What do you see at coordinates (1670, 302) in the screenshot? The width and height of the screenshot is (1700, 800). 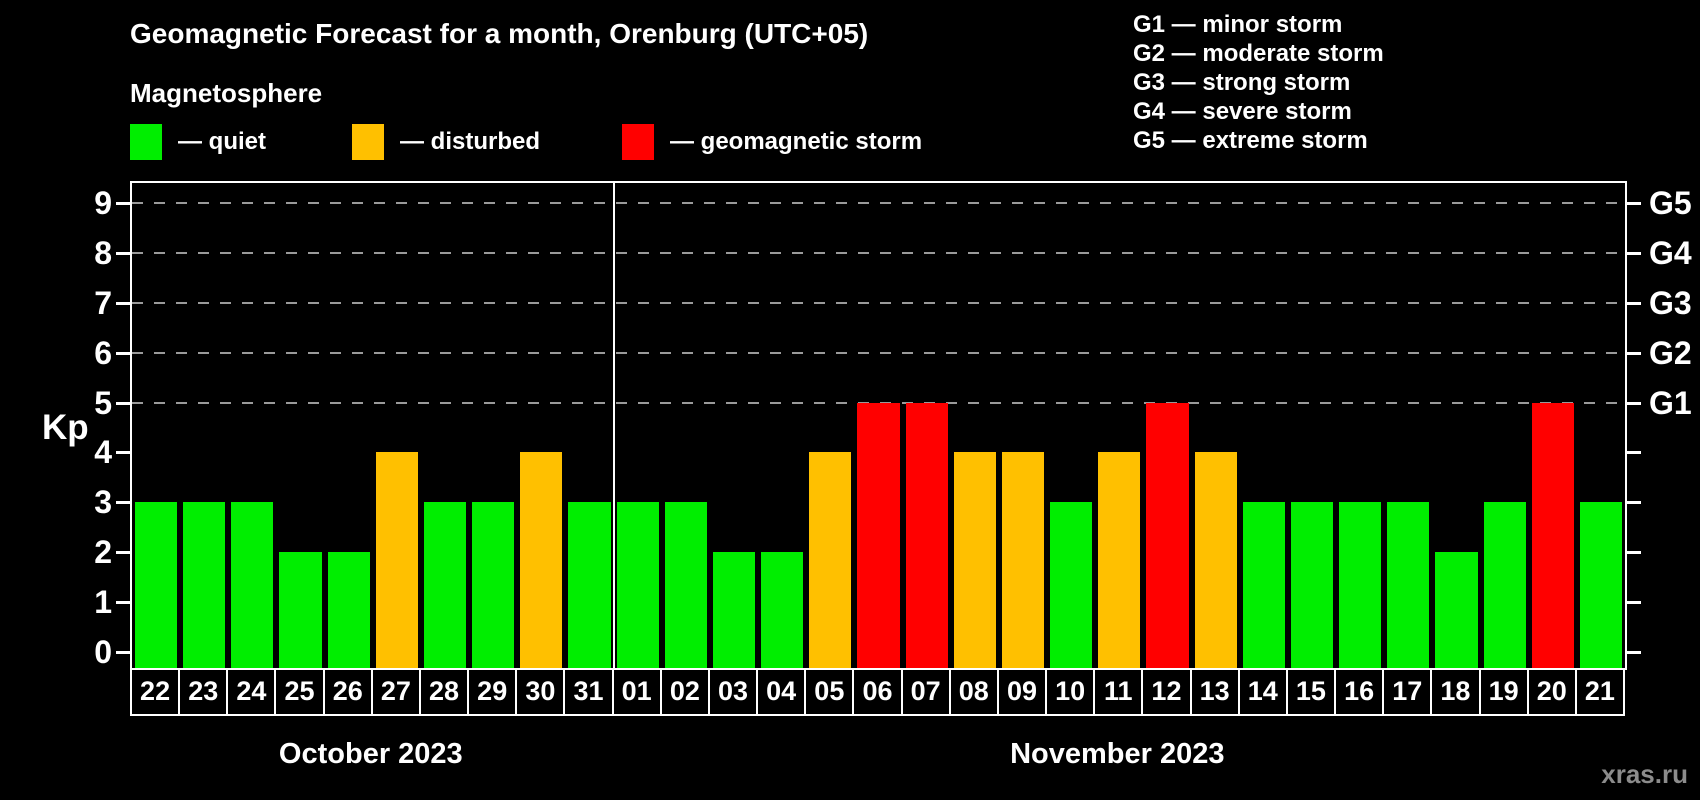 I see `right-axis-label-G3: G3` at bounding box center [1670, 302].